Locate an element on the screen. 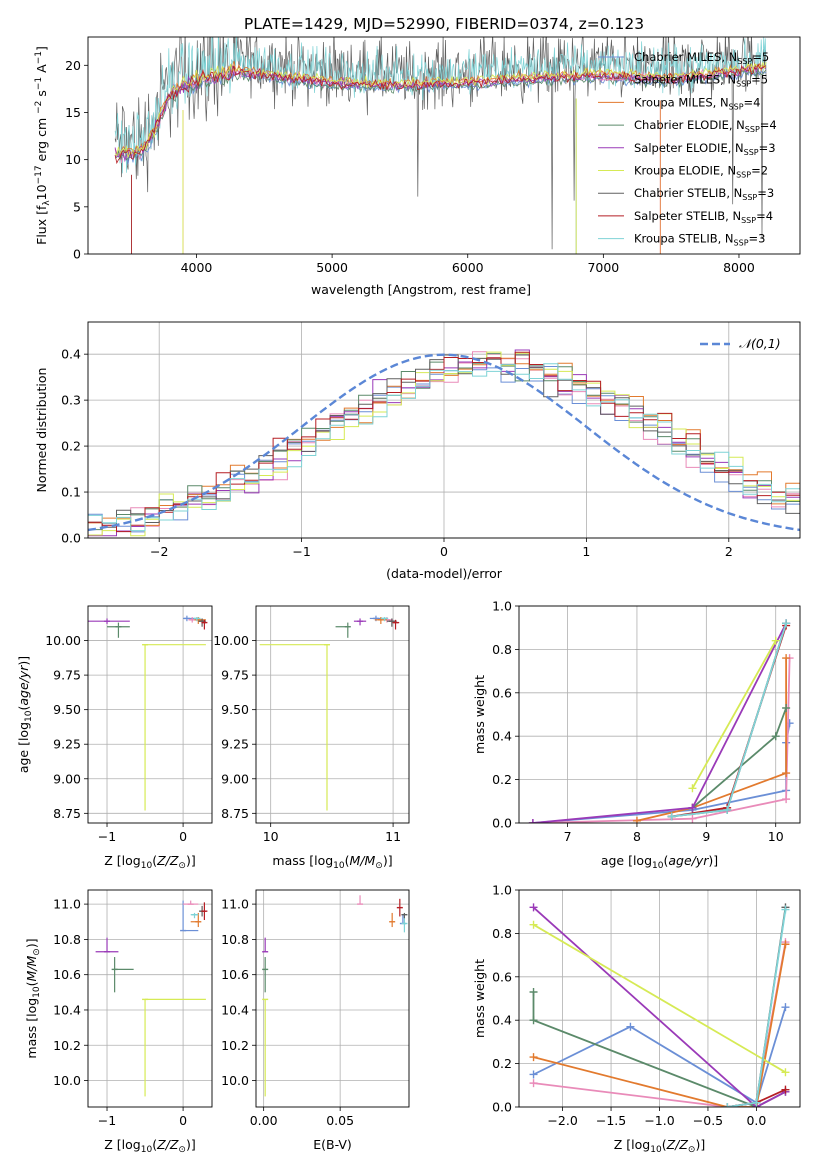 The image size is (819, 1170). y-tick-label: 1.0 is located at coordinates (502, 606).